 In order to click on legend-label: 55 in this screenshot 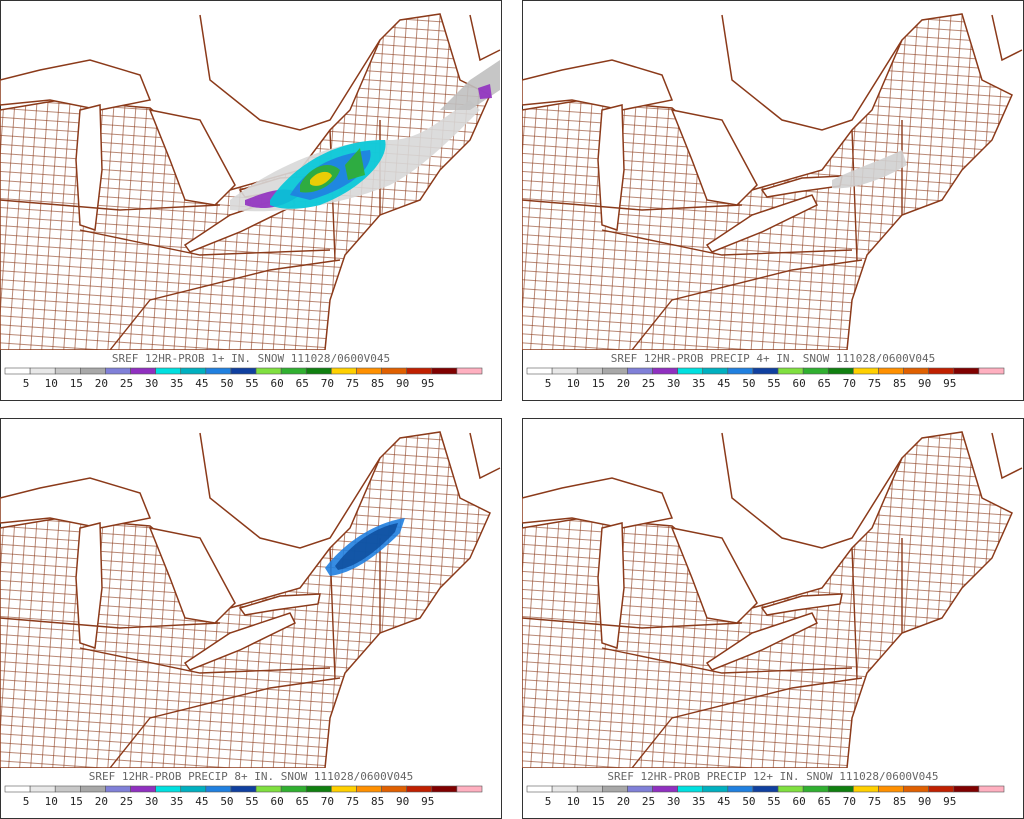, I will do `click(773, 801)`.